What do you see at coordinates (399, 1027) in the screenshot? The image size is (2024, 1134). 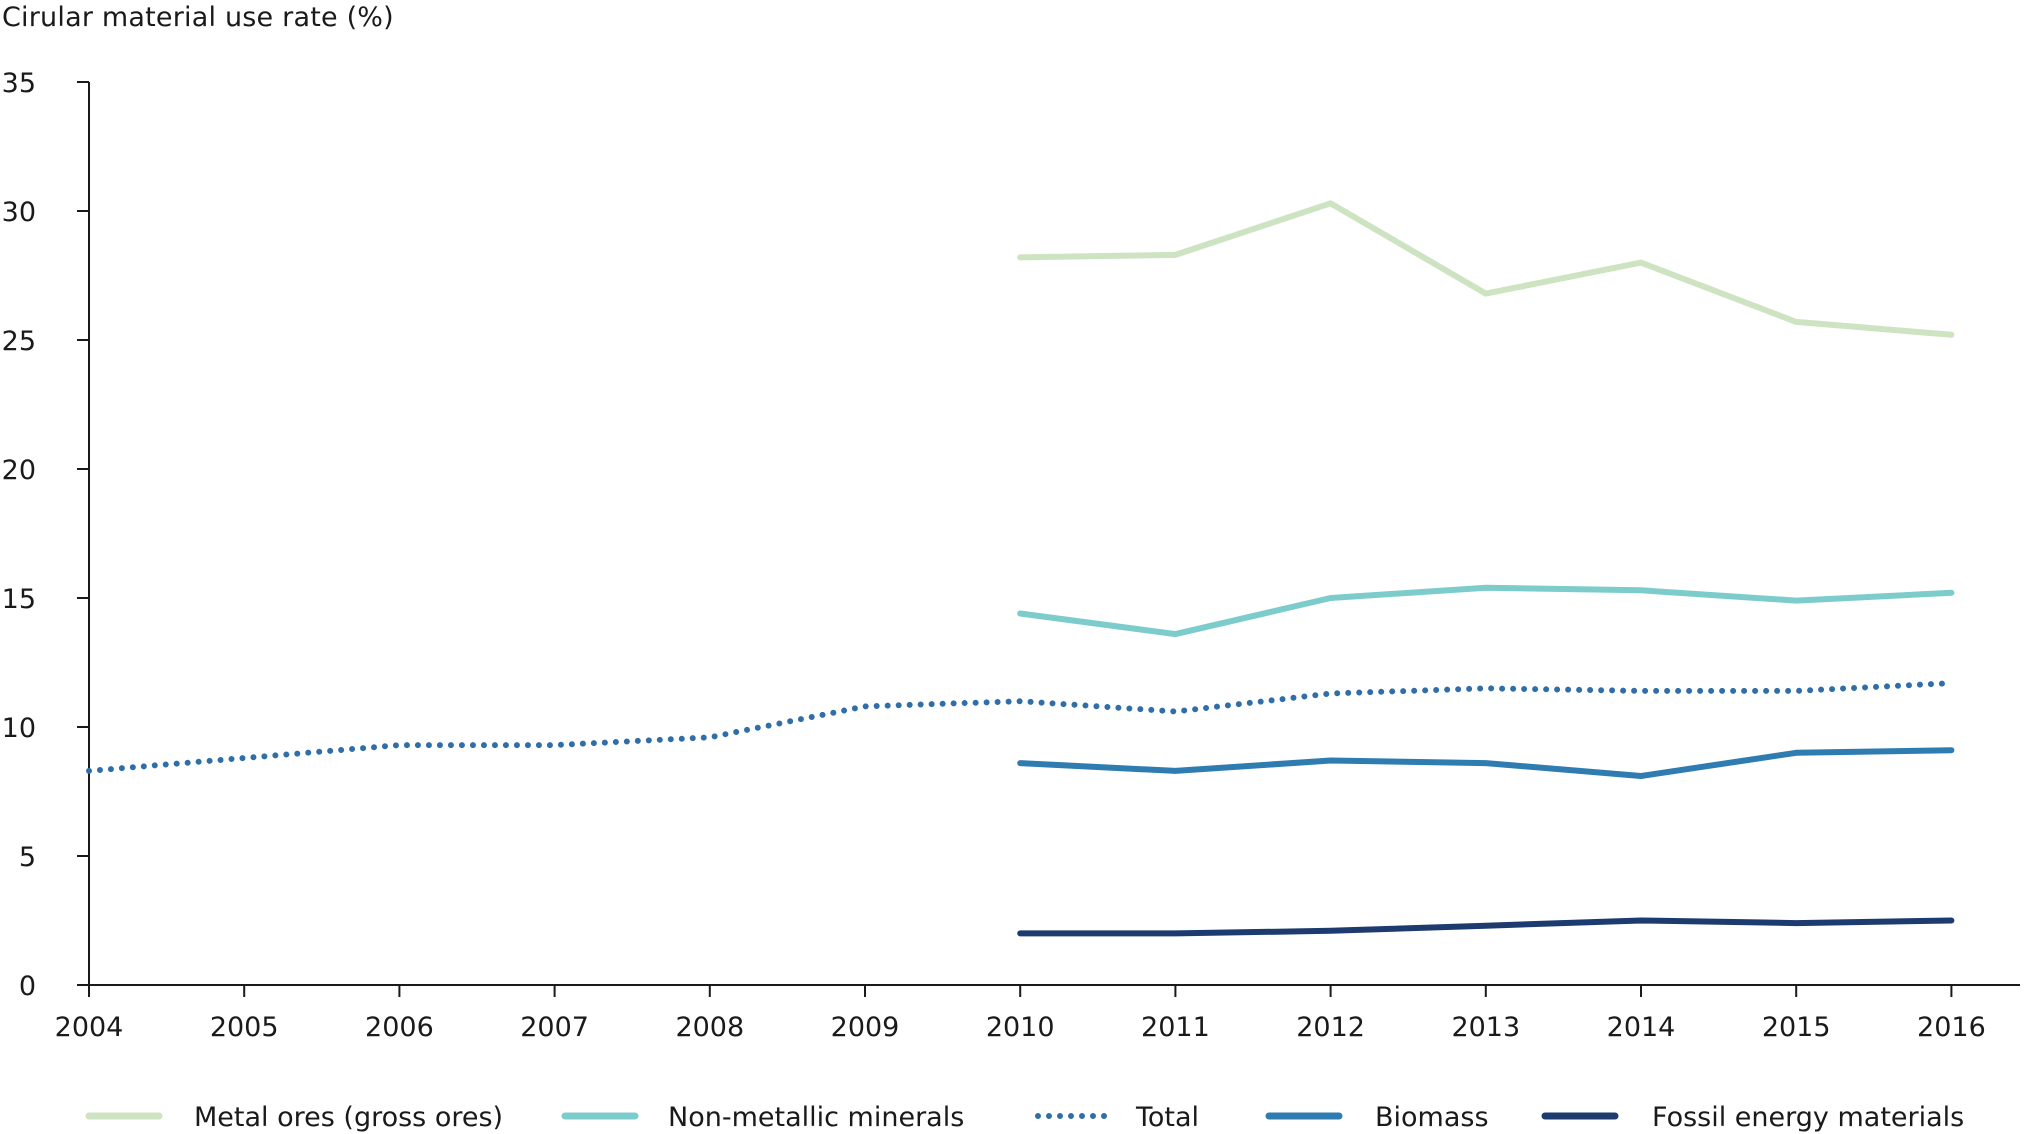 I see `x-tick-label: 2006` at bounding box center [399, 1027].